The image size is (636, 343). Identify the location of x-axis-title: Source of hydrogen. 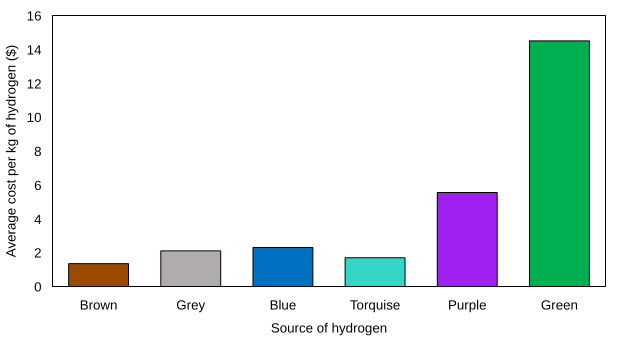
(329, 328).